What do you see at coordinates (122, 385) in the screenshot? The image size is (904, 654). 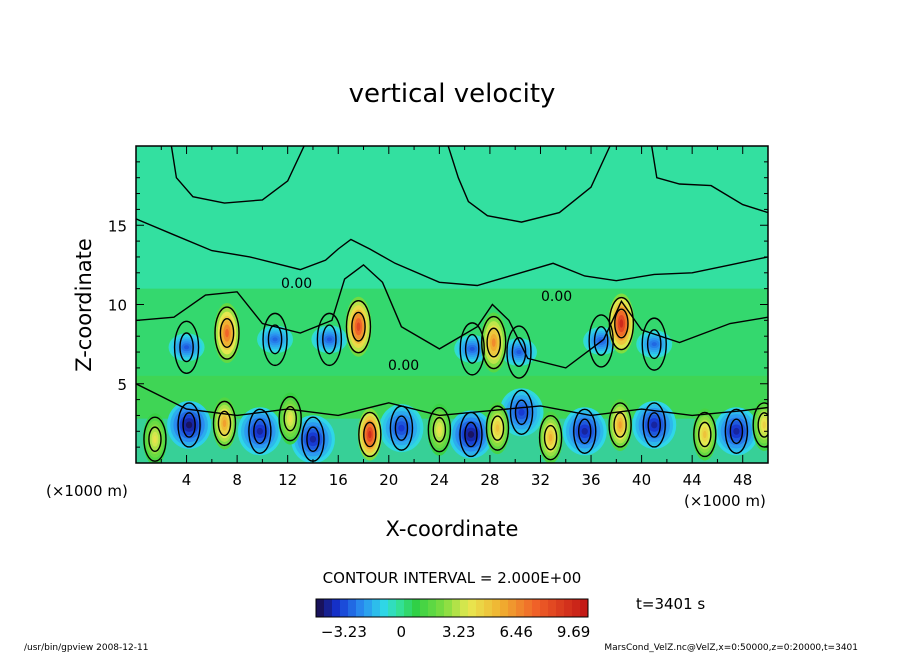 I see `y-tick-label: 5` at bounding box center [122, 385].